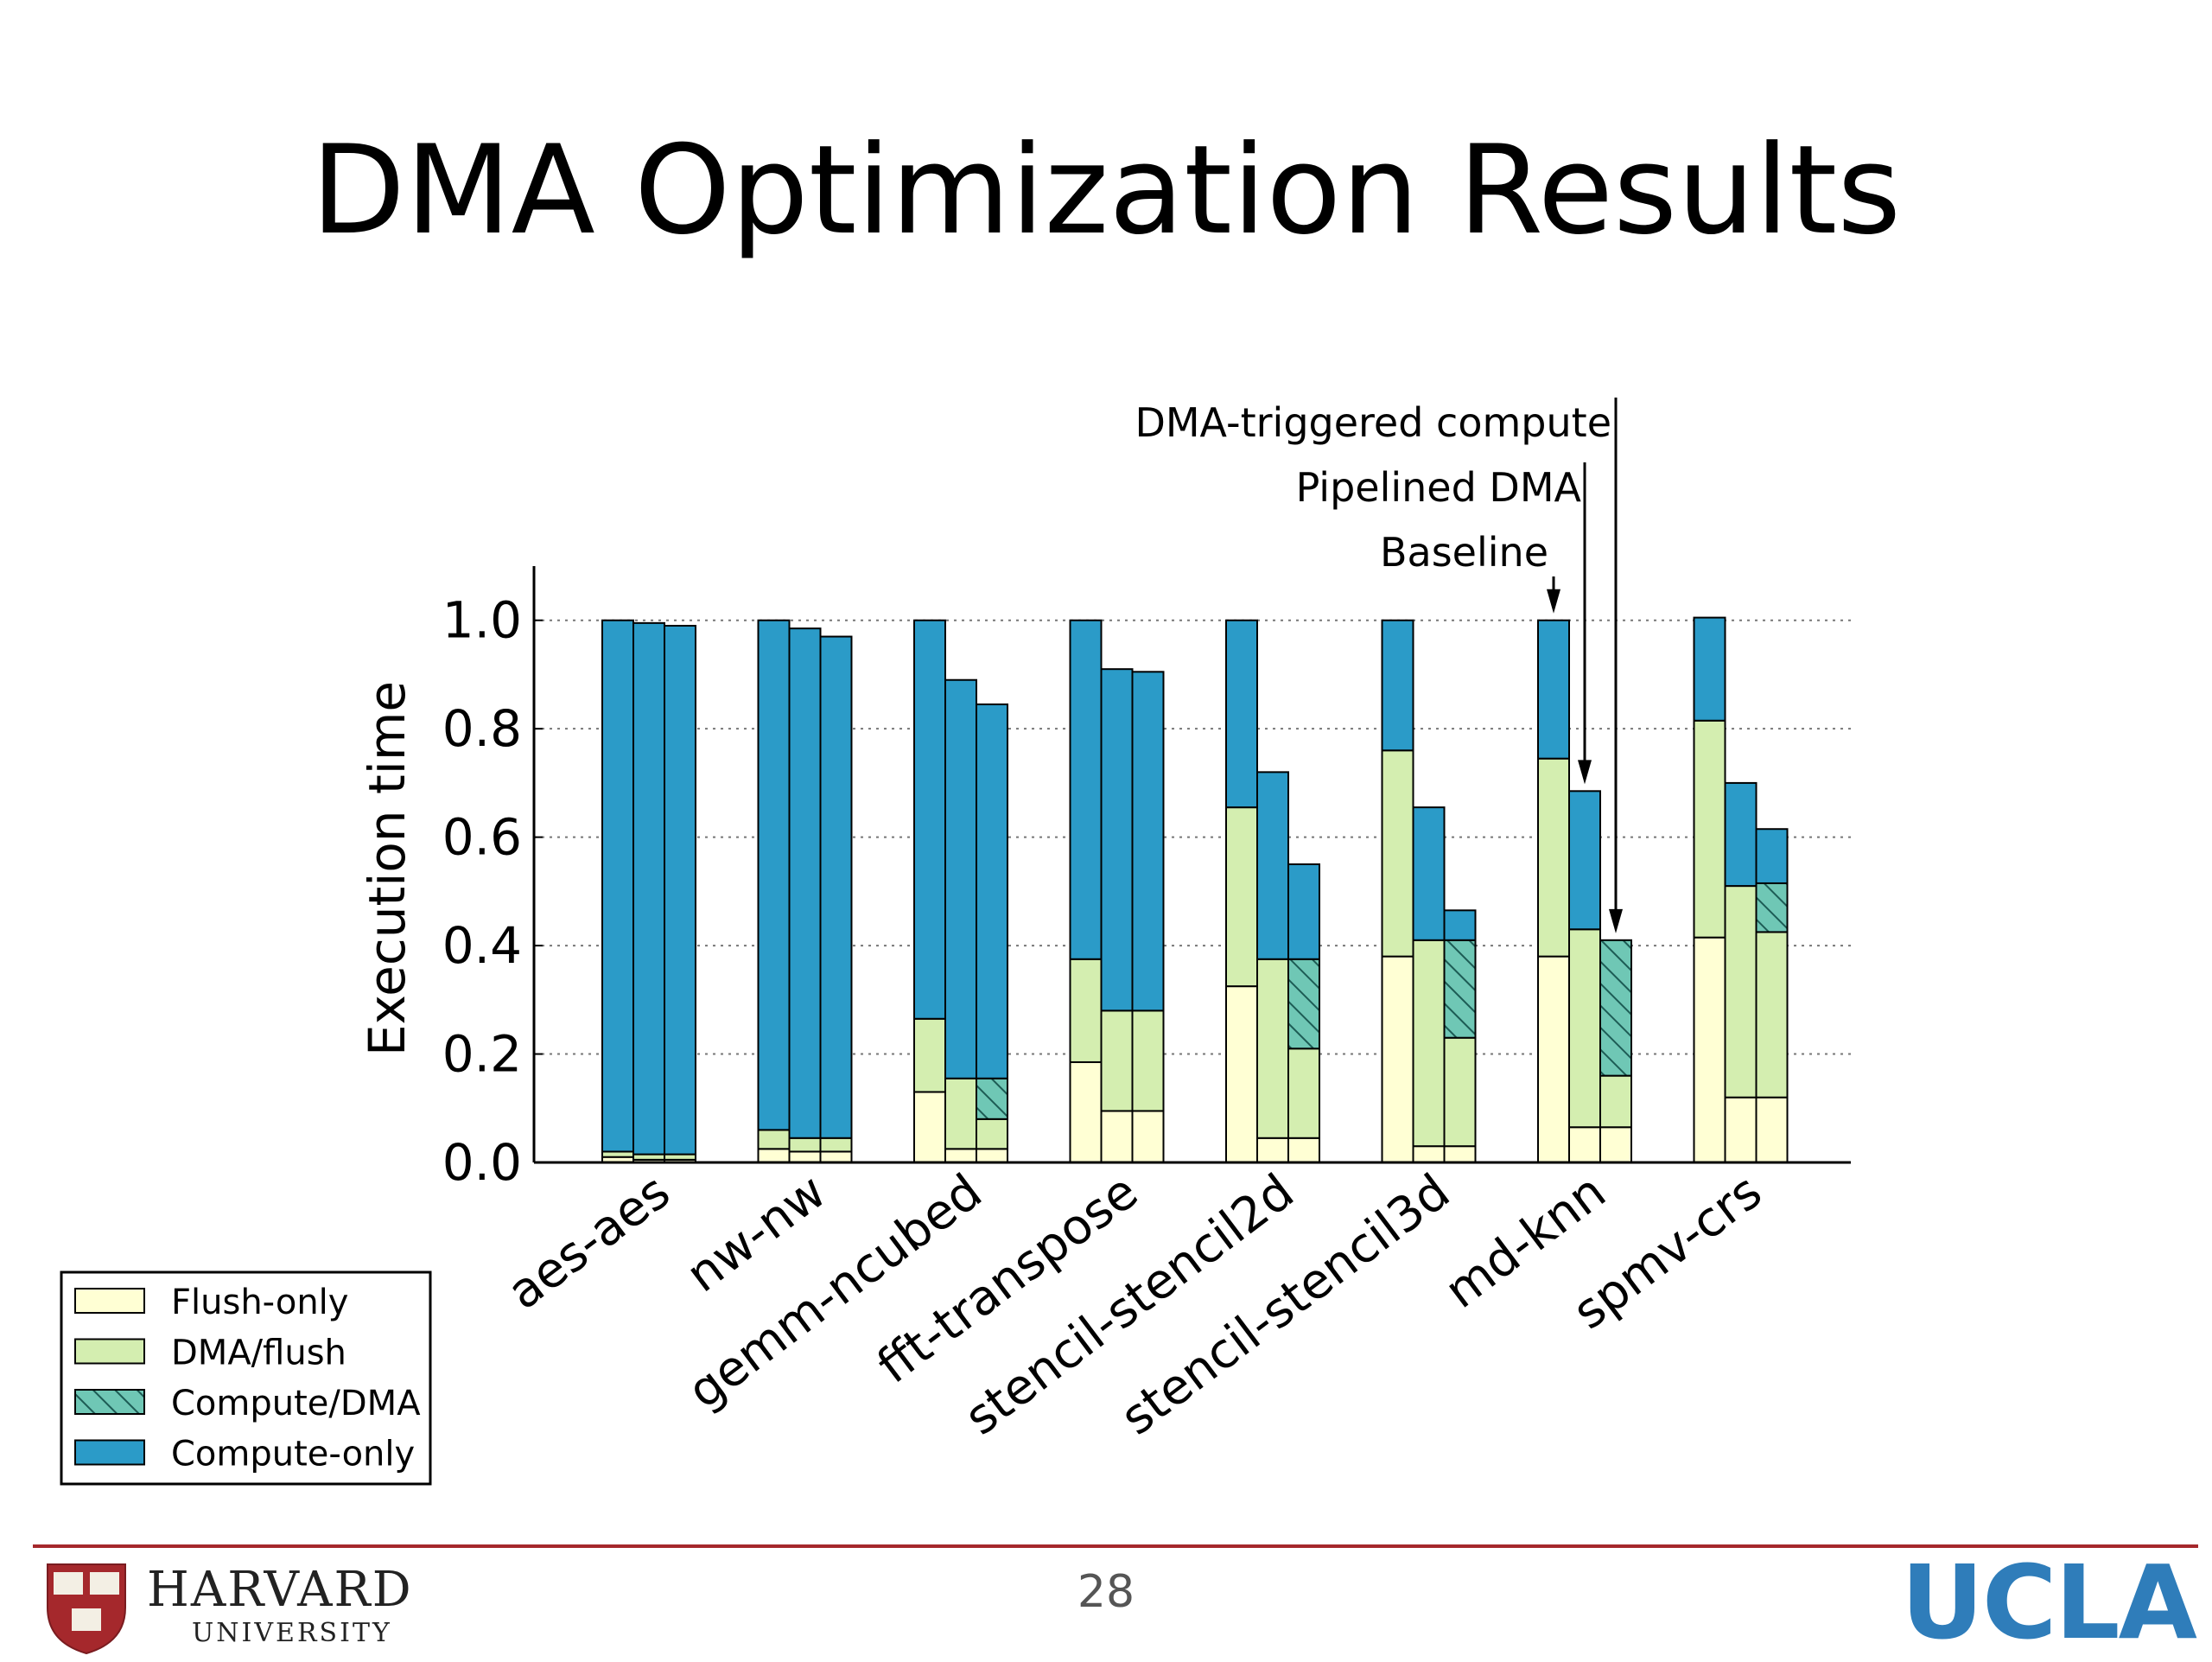 The width and height of the screenshot is (2212, 1662). Describe the element at coordinates (1429, 1043) in the screenshot. I see `bar-stencil-stencil3d-2-dma-flush` at that location.